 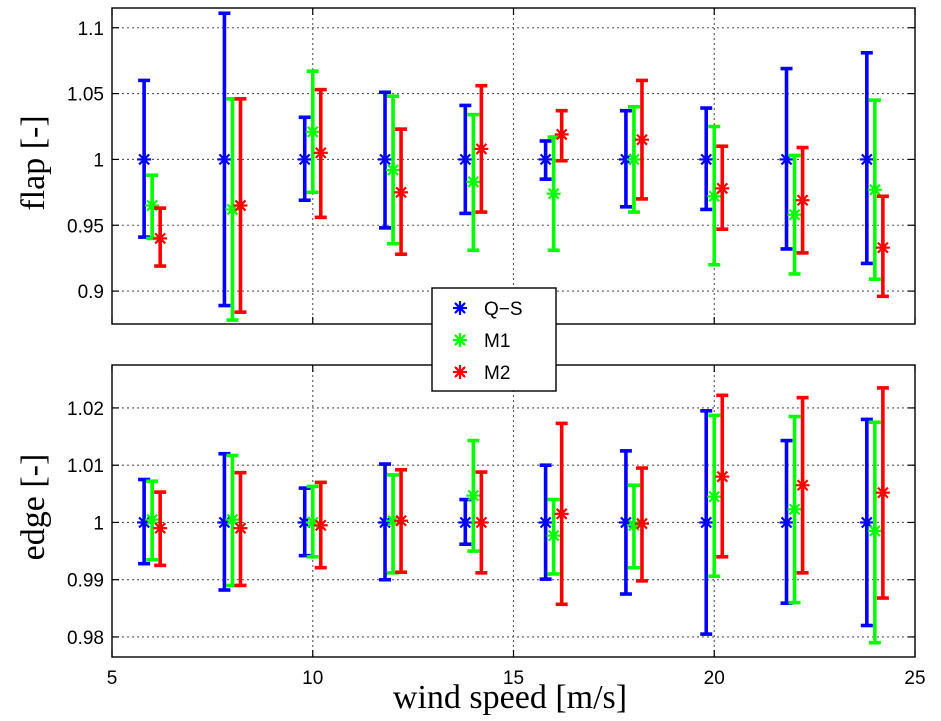 What do you see at coordinates (85, 581) in the screenshot?
I see `y-tick-label: 0.99` at bounding box center [85, 581].